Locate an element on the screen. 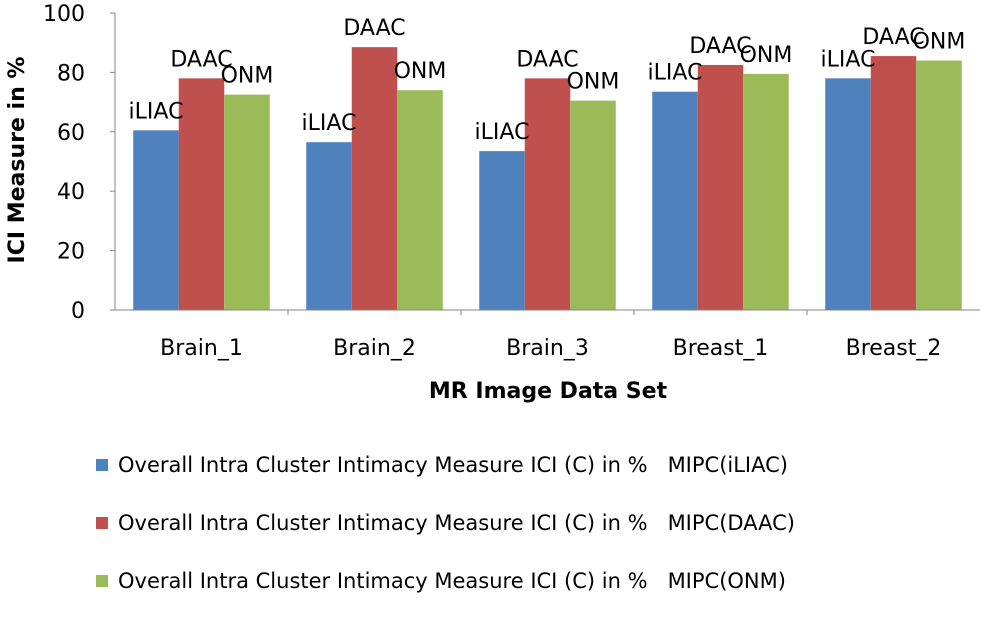 The height and width of the screenshot is (626, 1000). x-tick-label: Breast_2 is located at coordinates (894, 348).